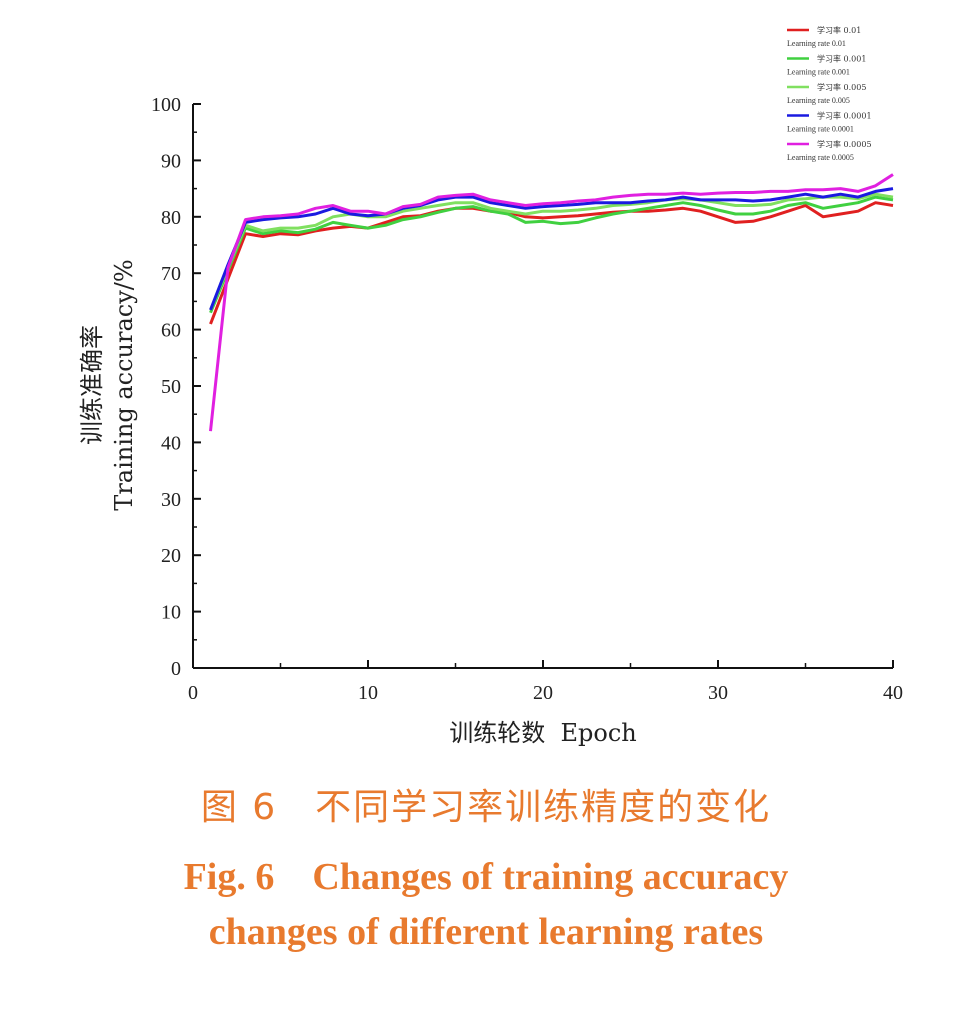  What do you see at coordinates (839, 30) in the screenshot?
I see `legend-label-cn-1: 学习率 0.01` at bounding box center [839, 30].